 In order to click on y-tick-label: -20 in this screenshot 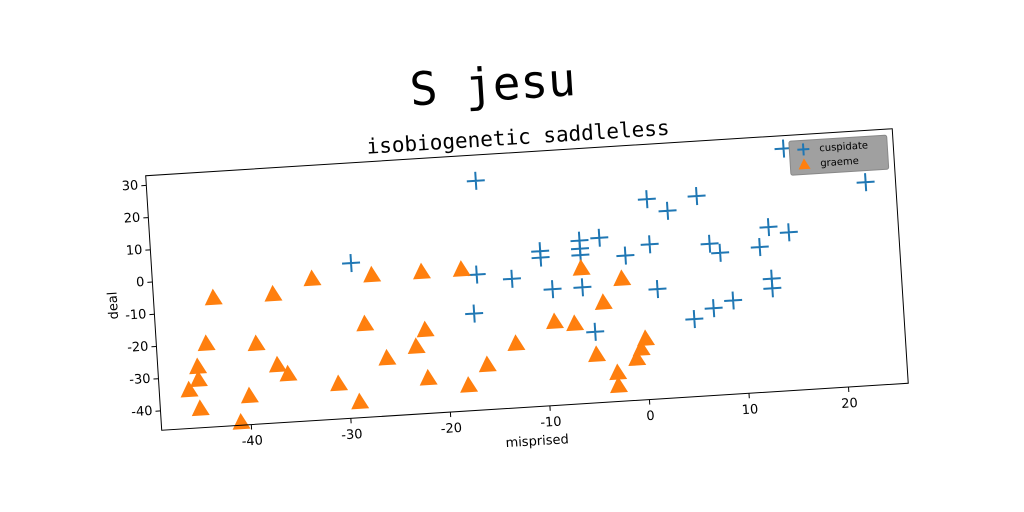, I will do `click(138, 347)`.